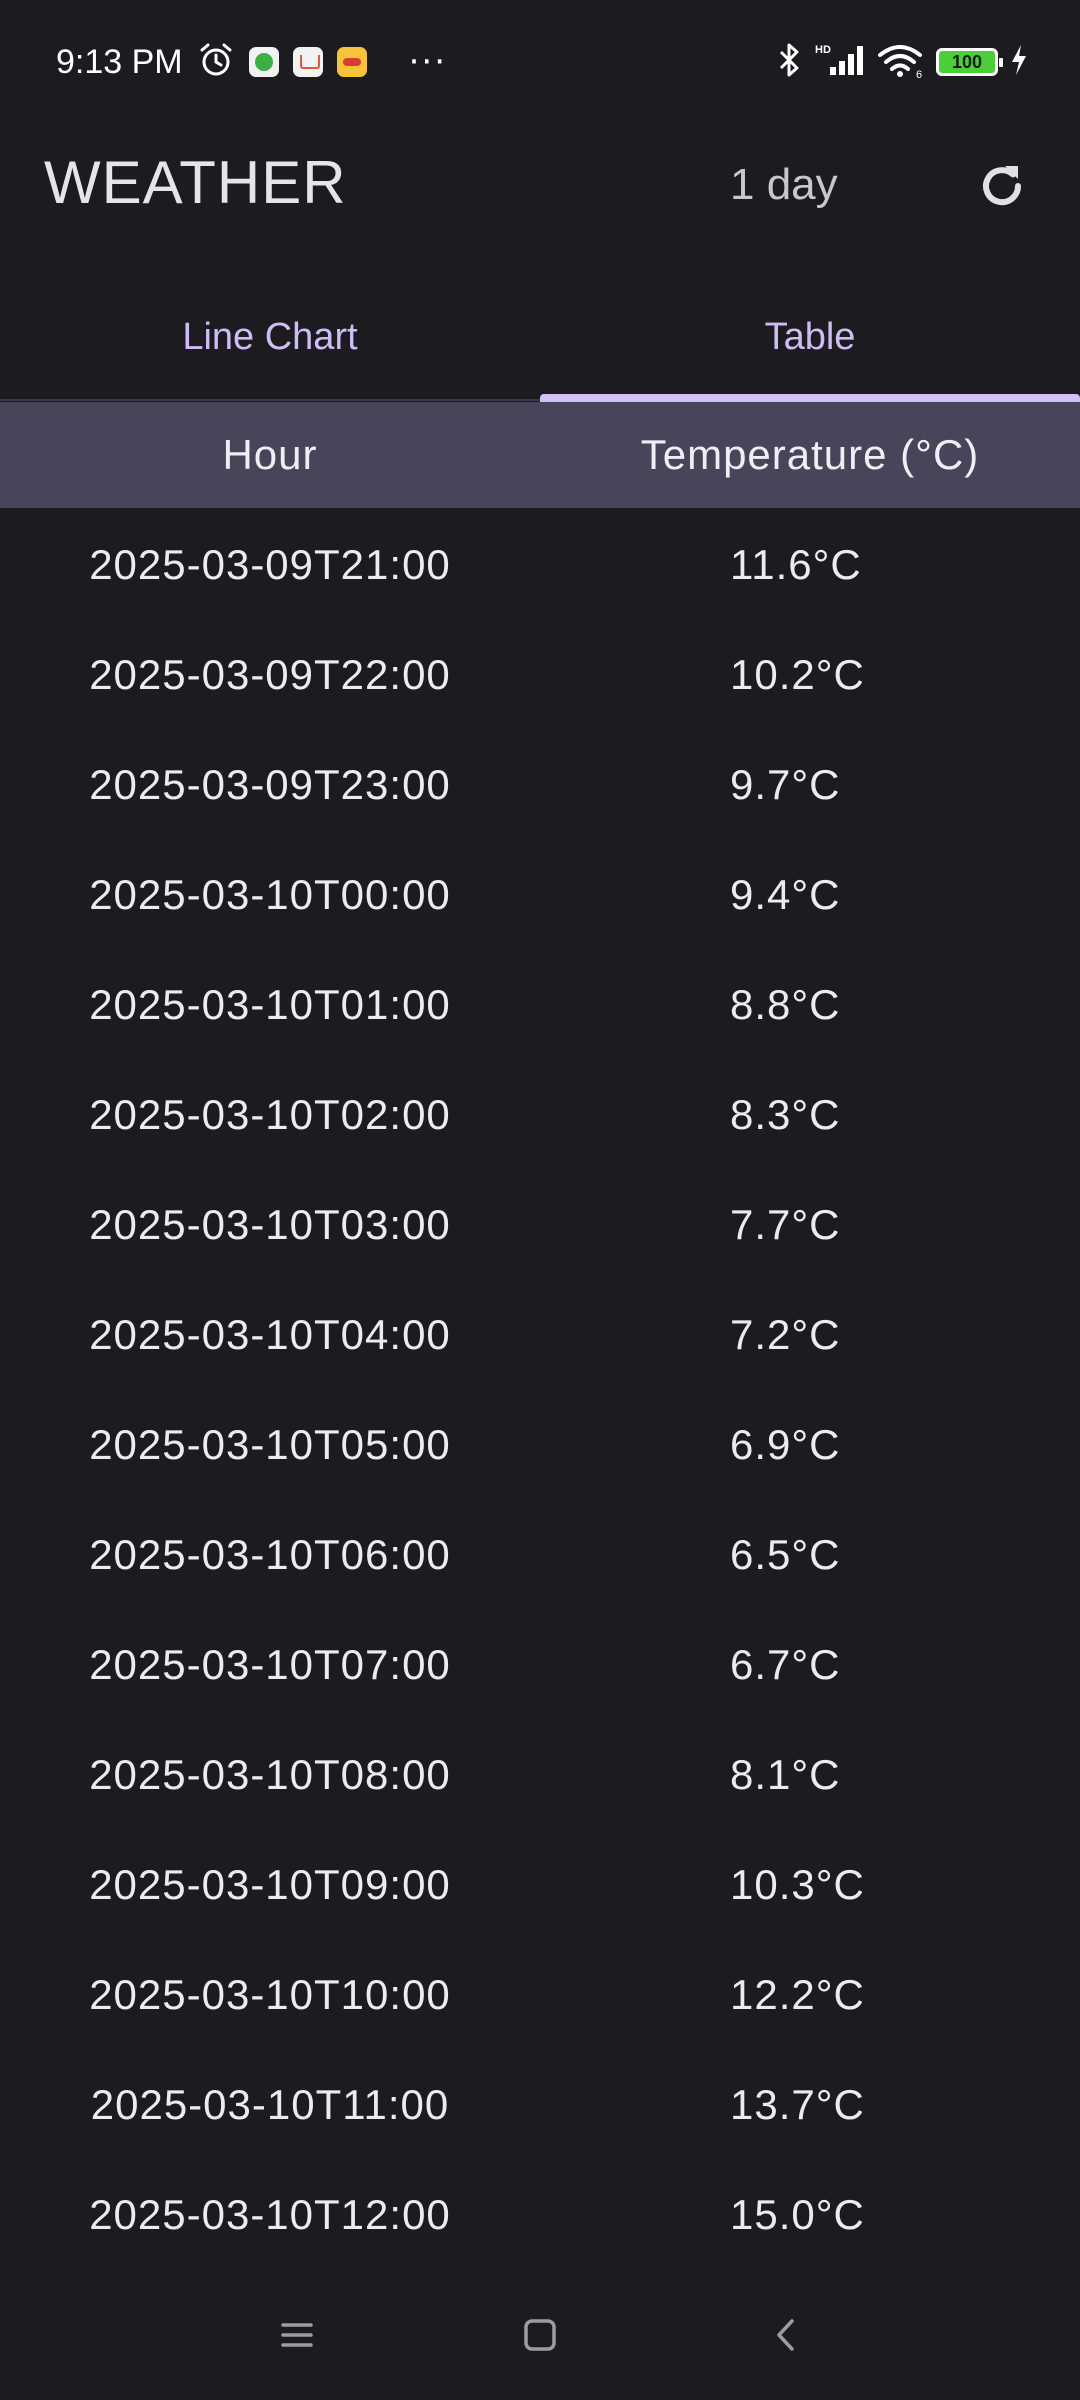 This screenshot has width=1080, height=2400. I want to click on table-row: 2025-03-10T05:00 6.9°C, so click(540, 1445).